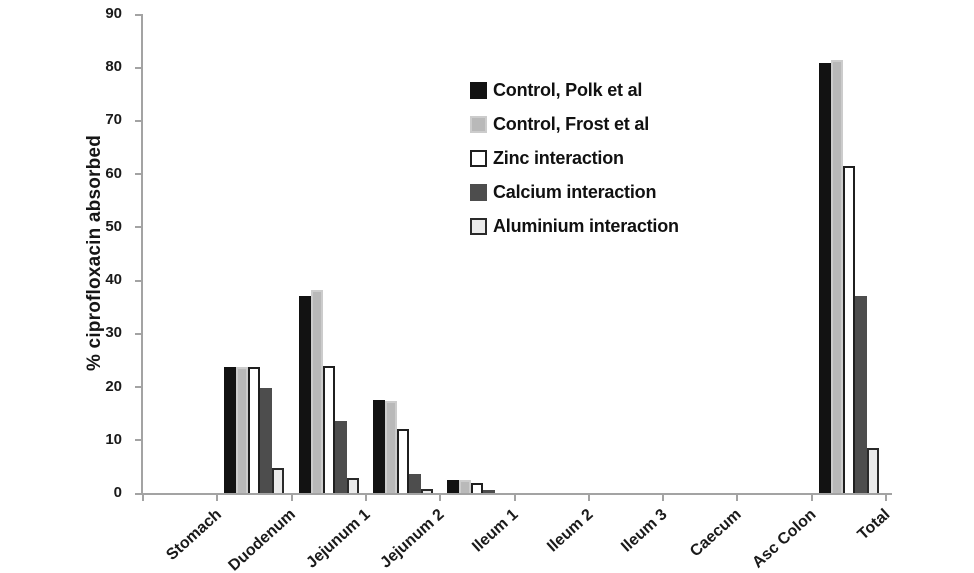 Image resolution: width=974 pixels, height=573 pixels. What do you see at coordinates (113, 439) in the screenshot?
I see `y-tick-label: 10` at bounding box center [113, 439].